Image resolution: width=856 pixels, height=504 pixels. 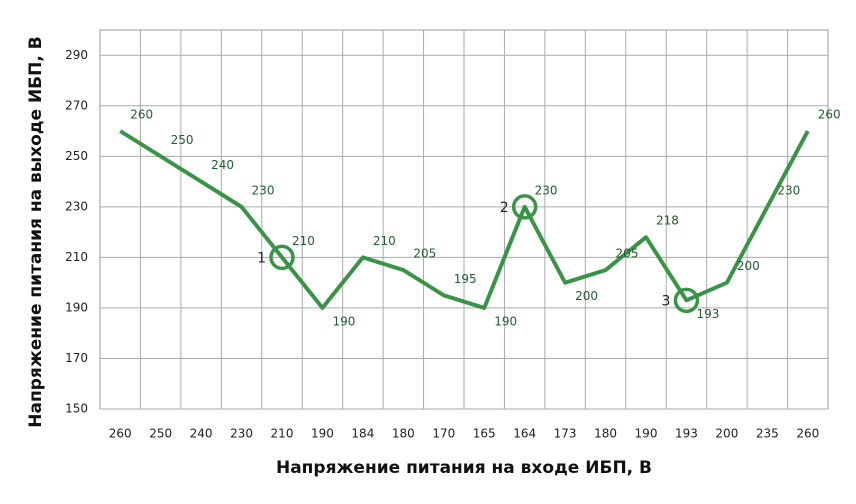 What do you see at coordinates (726, 434) in the screenshot?
I see `x-tick-label: 200` at bounding box center [726, 434].